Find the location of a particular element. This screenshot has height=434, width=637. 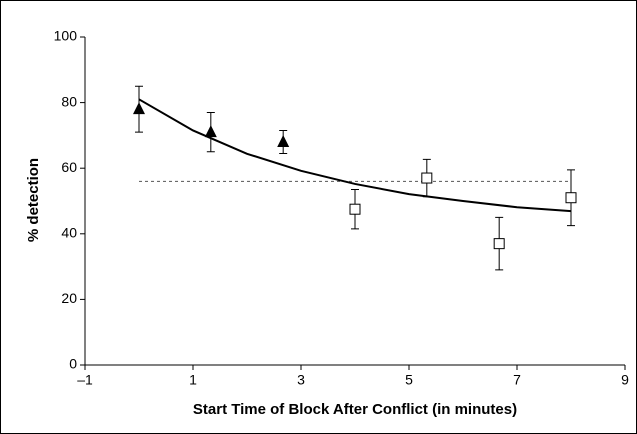

x-tick-label: –1 is located at coordinates (85, 380).